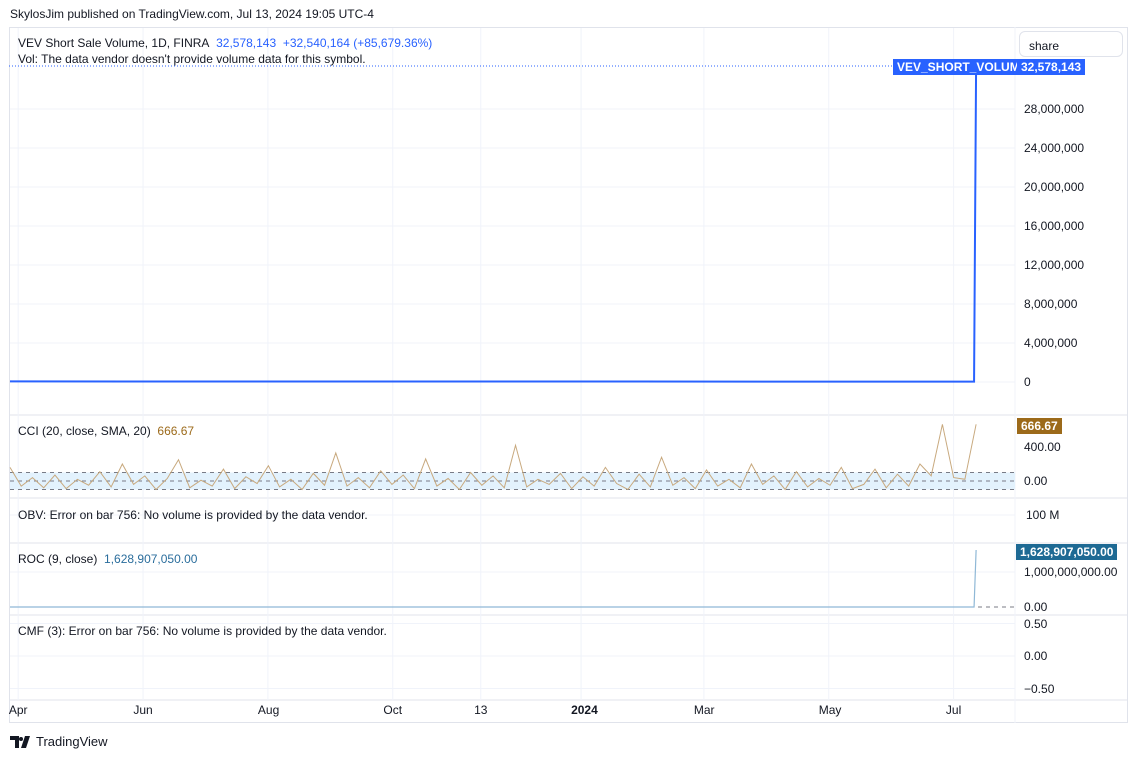 This screenshot has width=1138, height=759. I want to click on main-legend-value: 32,578,143, so click(246, 43).